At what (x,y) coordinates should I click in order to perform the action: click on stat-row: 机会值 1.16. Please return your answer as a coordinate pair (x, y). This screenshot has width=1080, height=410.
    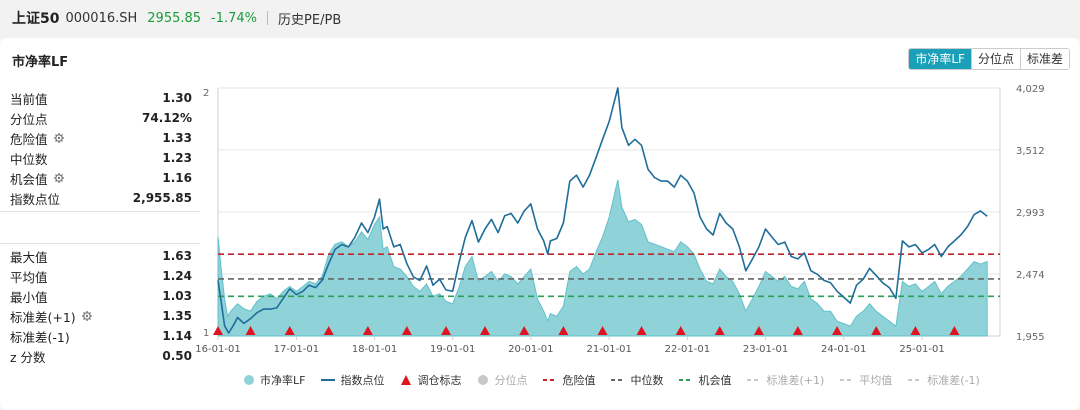
    Looking at the image, I should click on (100, 178).